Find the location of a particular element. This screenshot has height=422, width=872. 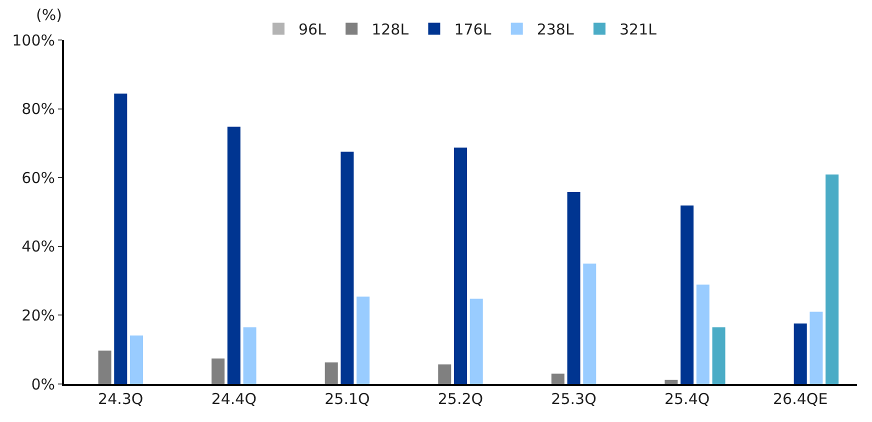

x-tick-label: 26.4QE is located at coordinates (800, 399).